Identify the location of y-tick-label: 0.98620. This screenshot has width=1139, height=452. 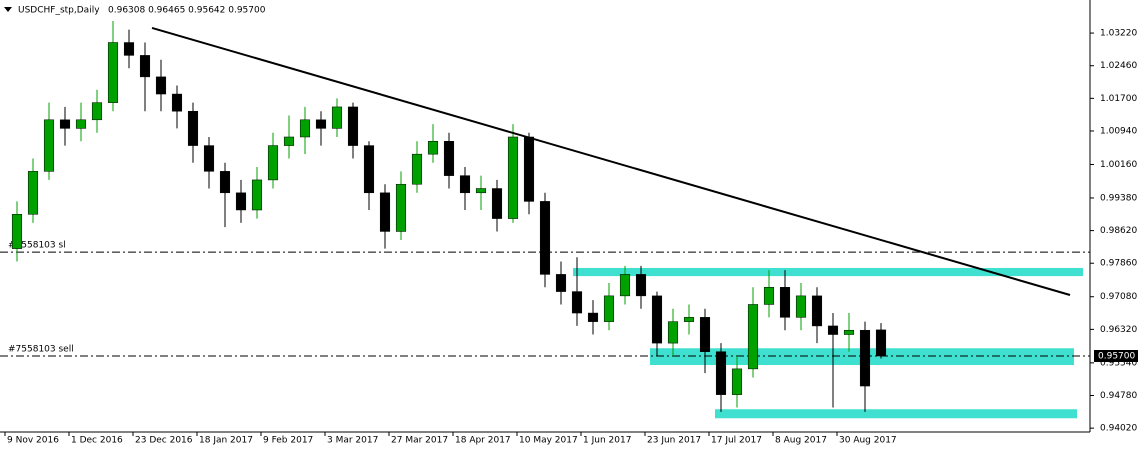
(1118, 231).